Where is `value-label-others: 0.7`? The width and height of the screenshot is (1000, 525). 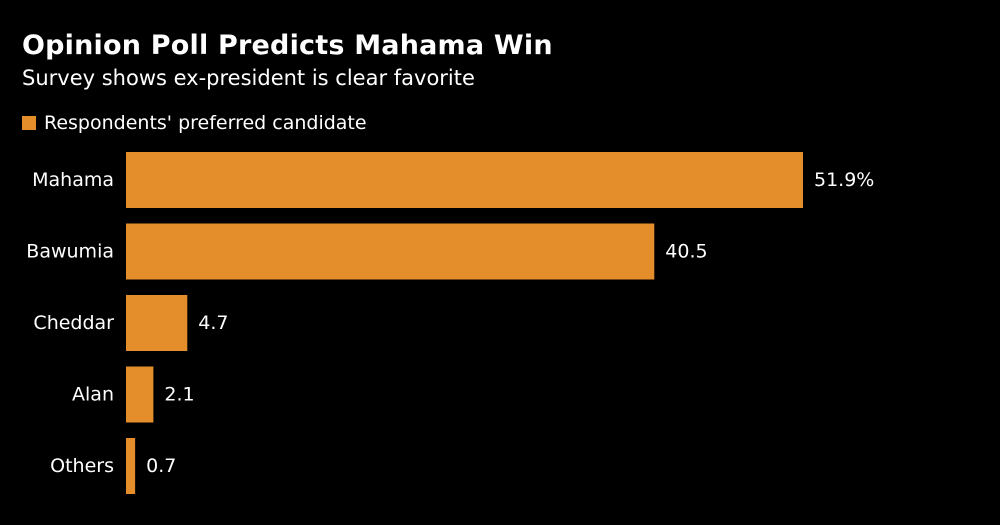 value-label-others: 0.7 is located at coordinates (161, 466).